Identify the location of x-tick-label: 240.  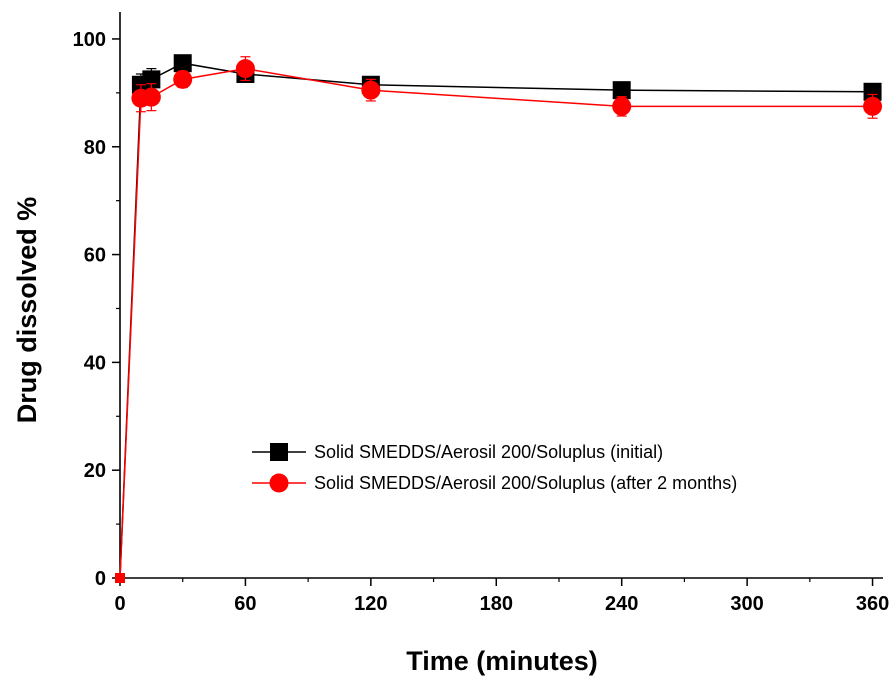
(621, 604).